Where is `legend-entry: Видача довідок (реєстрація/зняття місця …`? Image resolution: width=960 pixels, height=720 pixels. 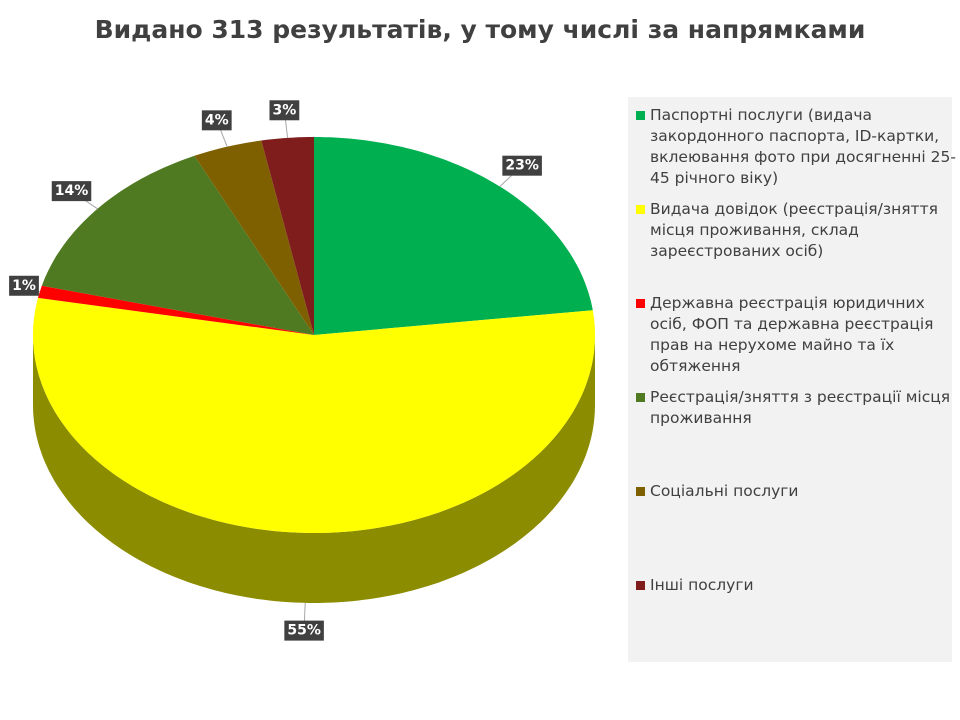
legend-entry: Видача довідок (реєстрація/зняття місця … is located at coordinates (798, 230).